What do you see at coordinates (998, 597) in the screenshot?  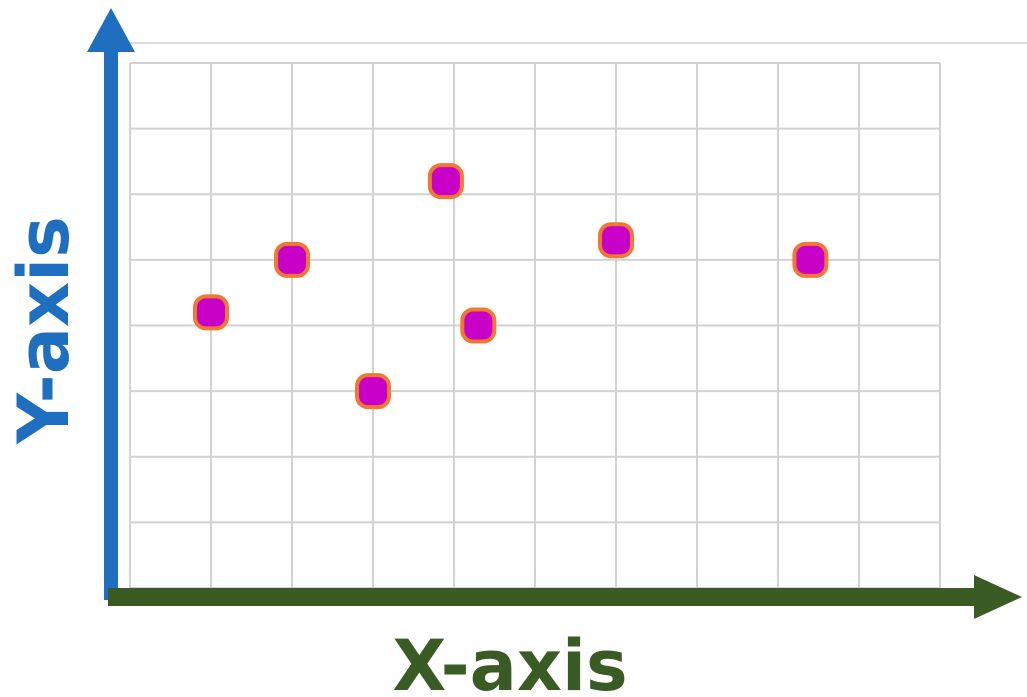 I see `x-axis-arrowhead` at bounding box center [998, 597].